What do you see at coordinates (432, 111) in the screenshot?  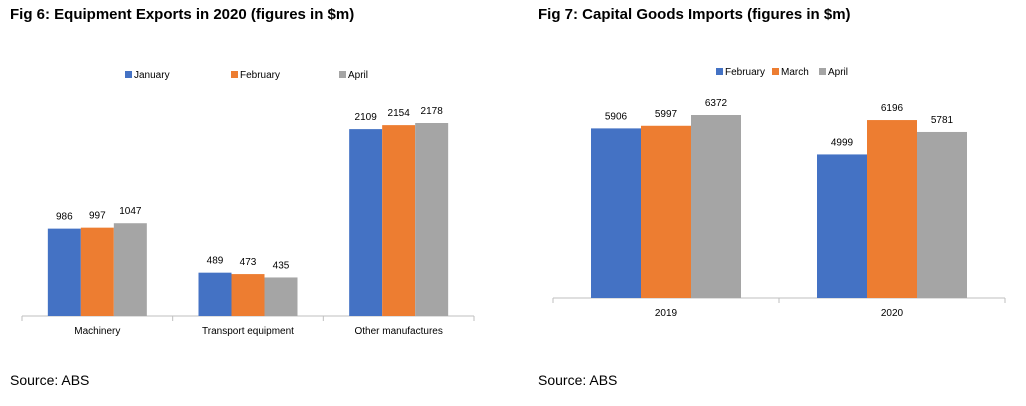 I see `fig6-data-label: 2178` at bounding box center [432, 111].